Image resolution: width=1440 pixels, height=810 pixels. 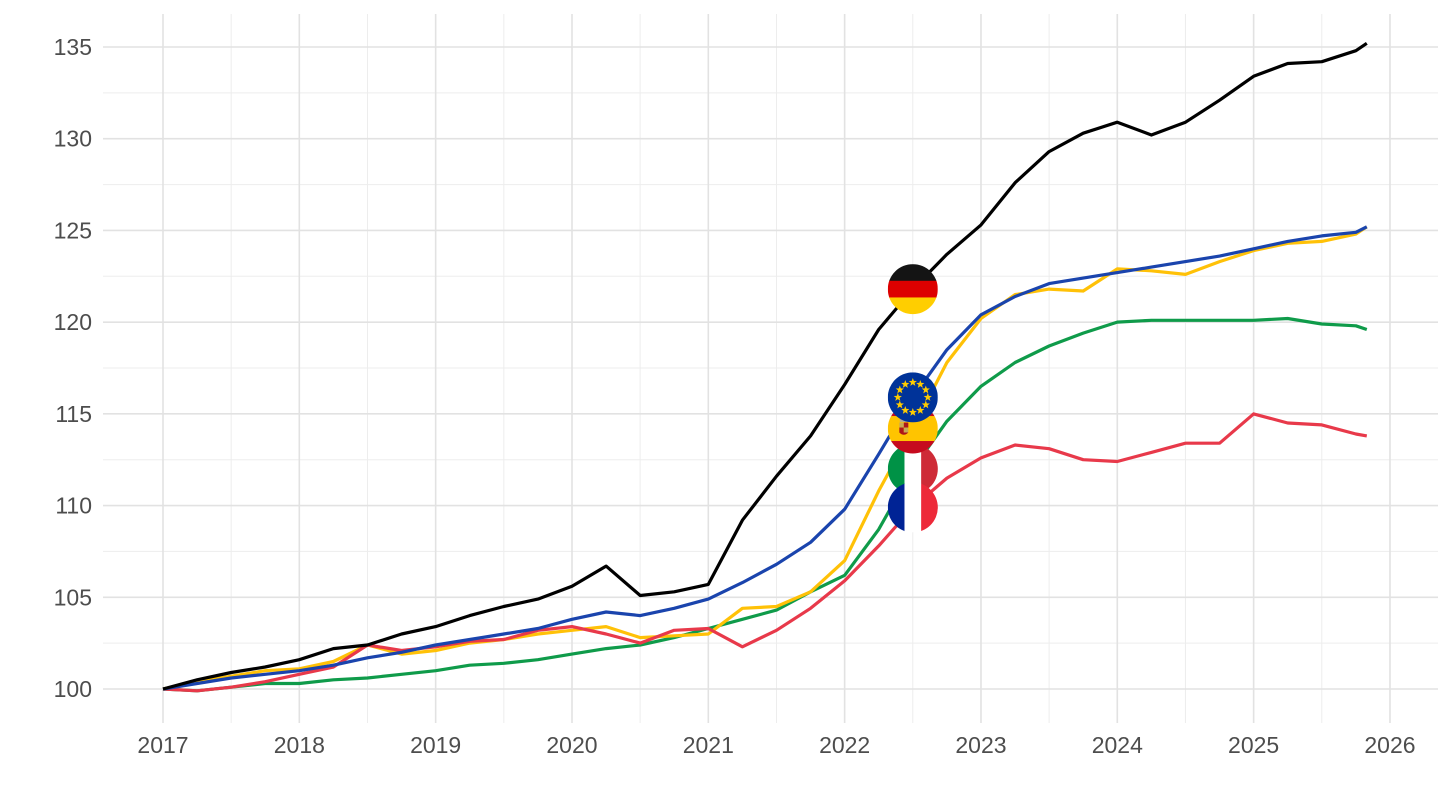 I want to click on x-axis-tick-label: 2019, so click(x=435, y=745).